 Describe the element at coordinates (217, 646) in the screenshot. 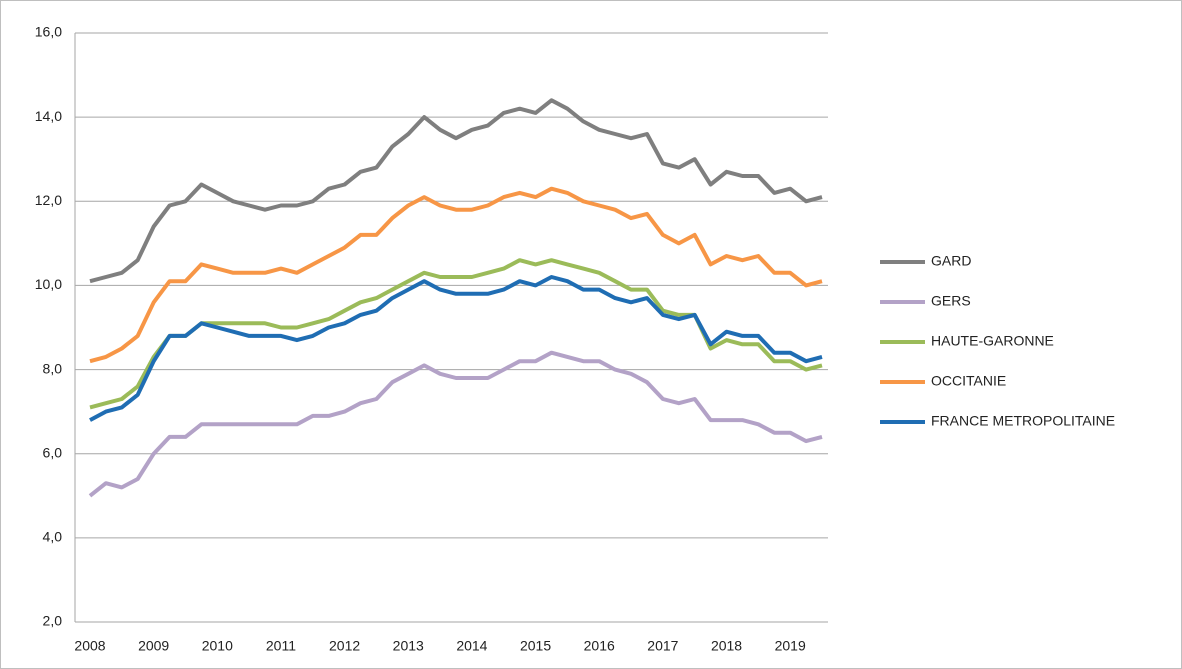

I see `x-tick-label: 2010` at that location.